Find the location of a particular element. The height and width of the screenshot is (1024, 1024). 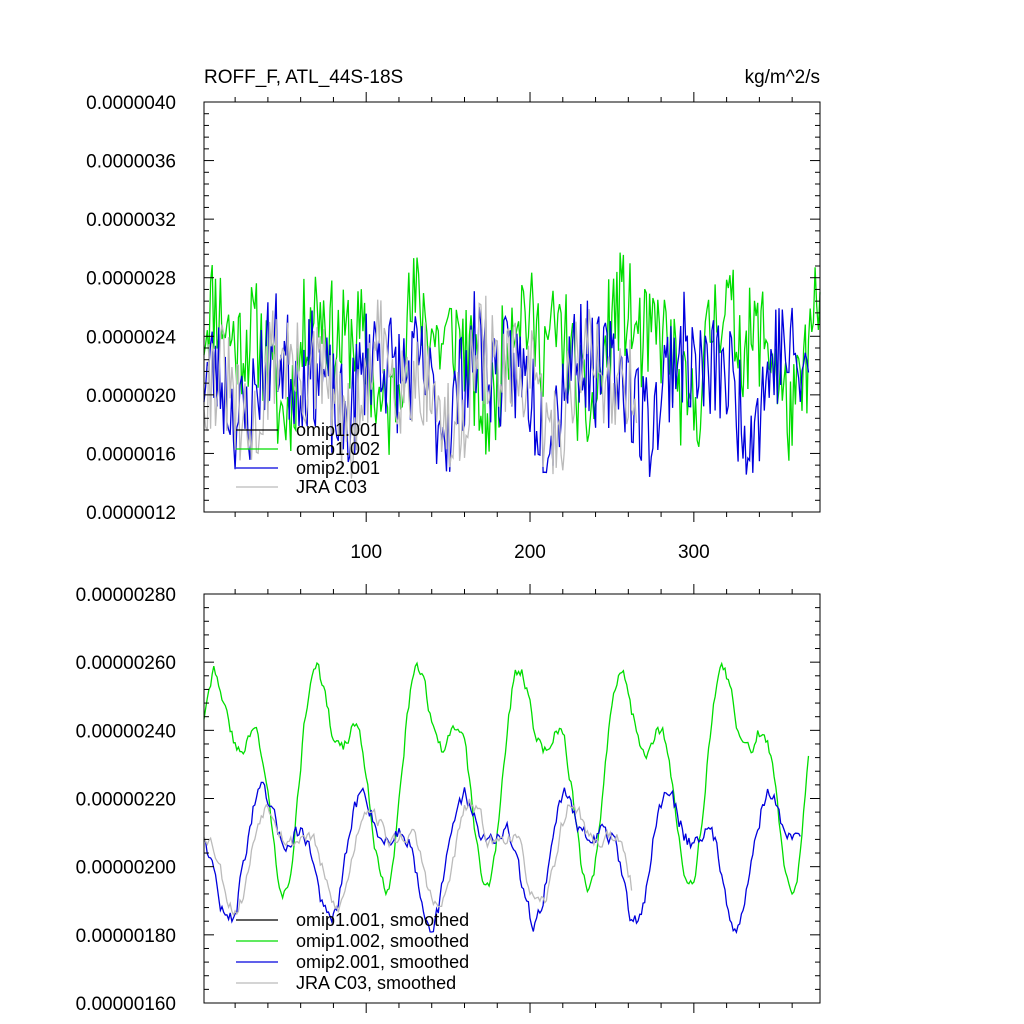

y-tick-label: 0.00000240 is located at coordinates (126, 731).